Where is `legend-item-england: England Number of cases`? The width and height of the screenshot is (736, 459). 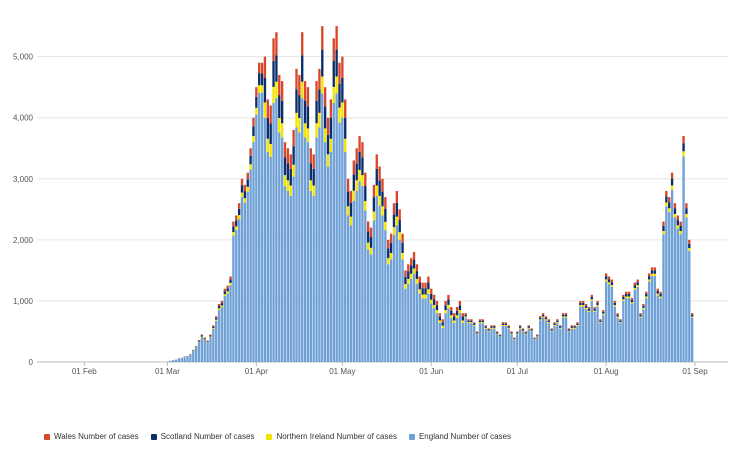
legend-item-england: England Number of cases is located at coordinates (460, 436).